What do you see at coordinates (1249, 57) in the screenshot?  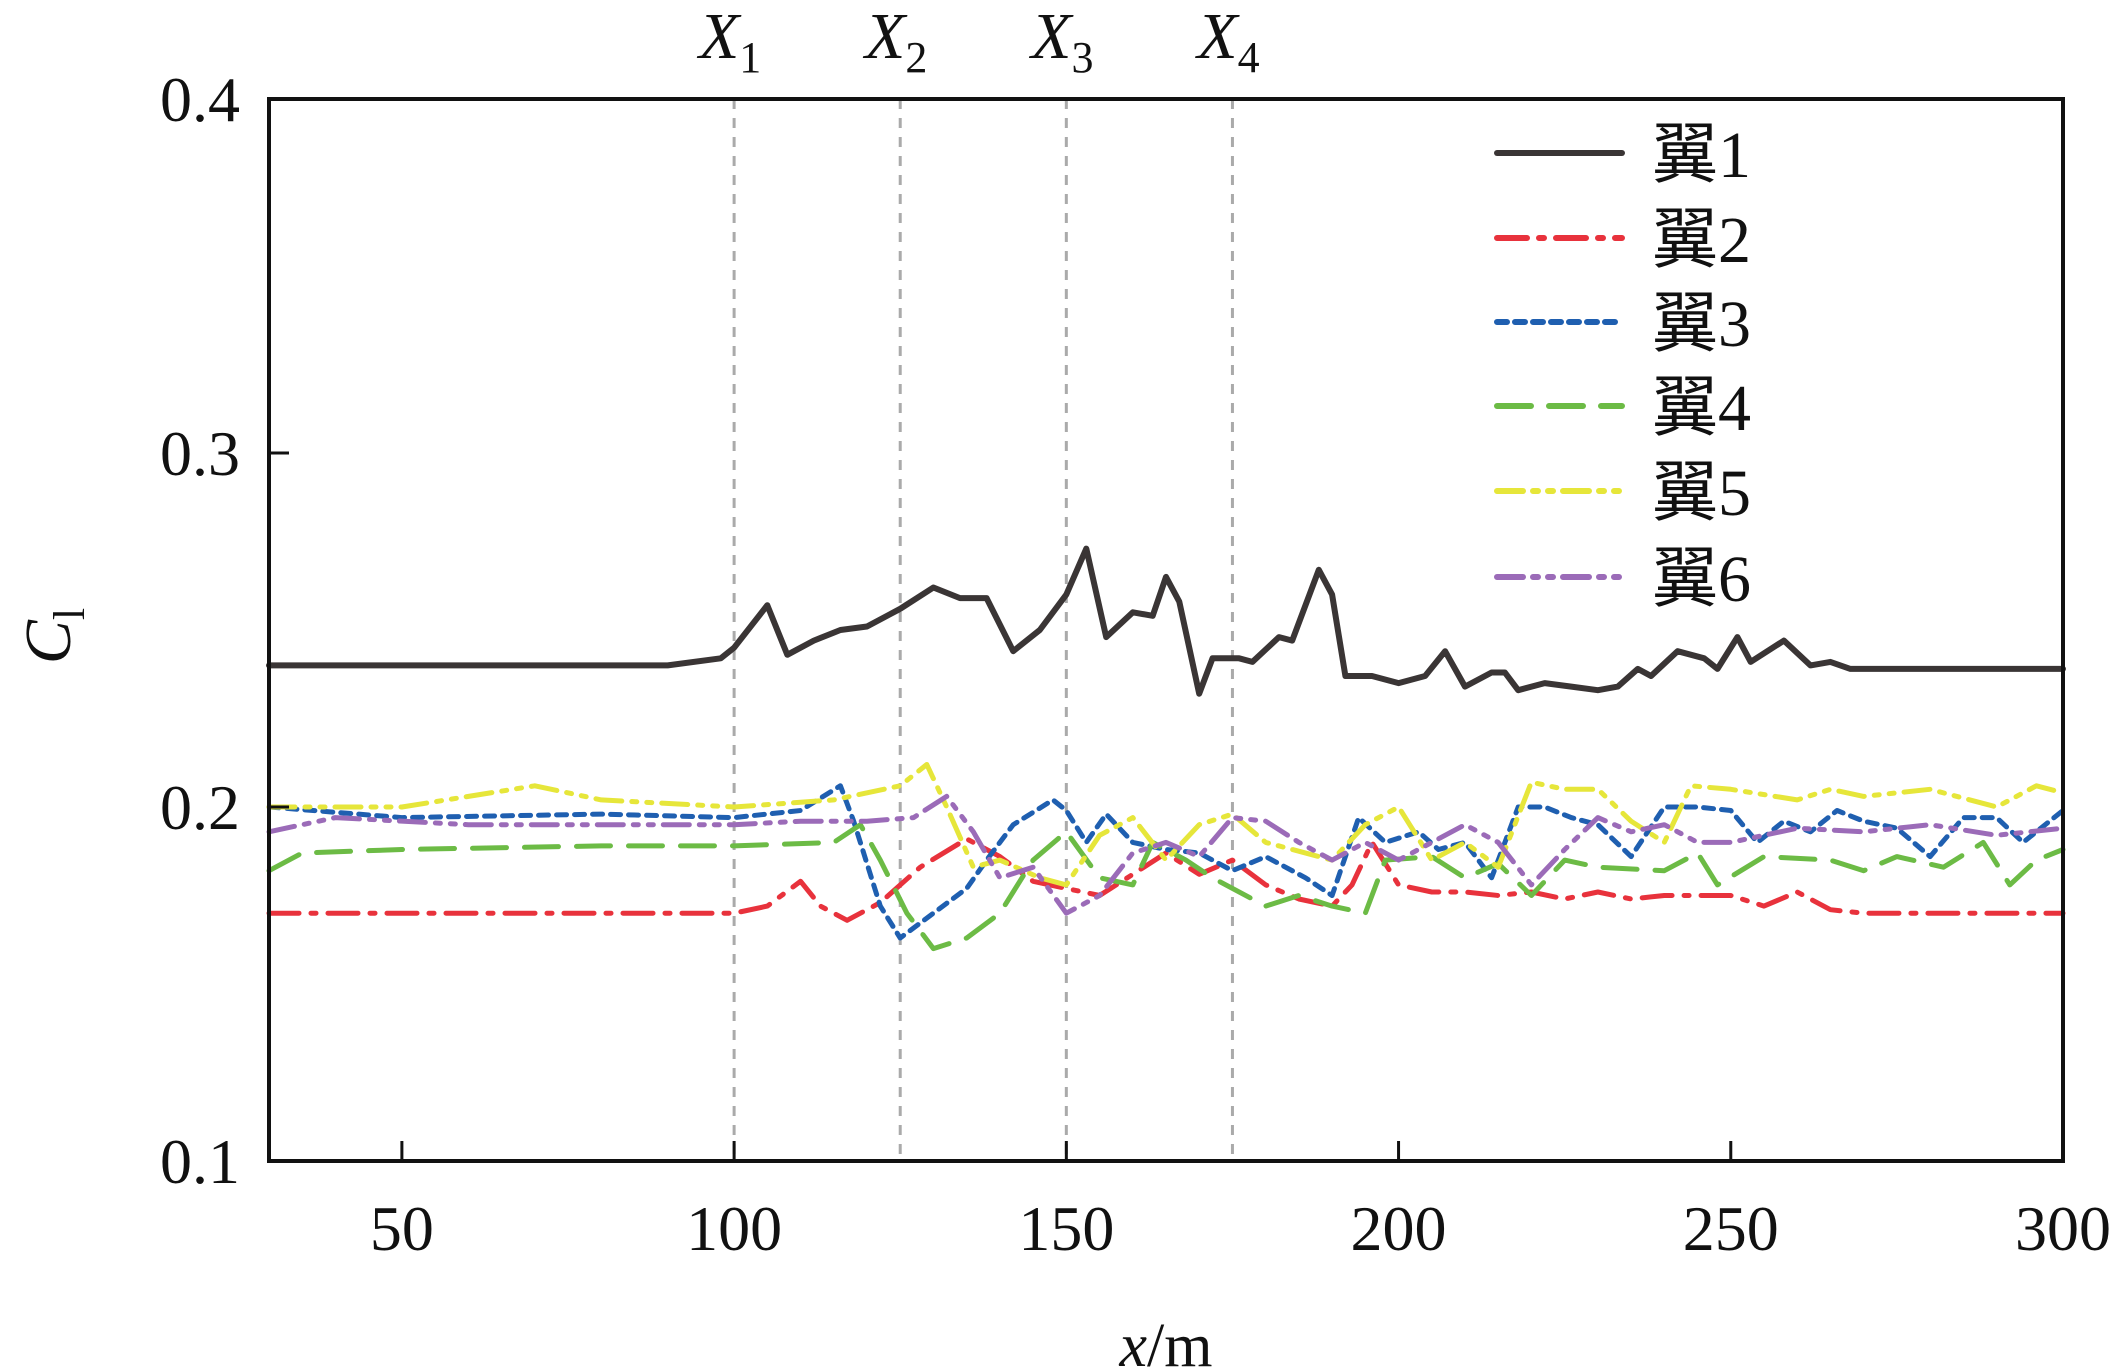 I see `reference-line-subscript: 4` at bounding box center [1249, 57].